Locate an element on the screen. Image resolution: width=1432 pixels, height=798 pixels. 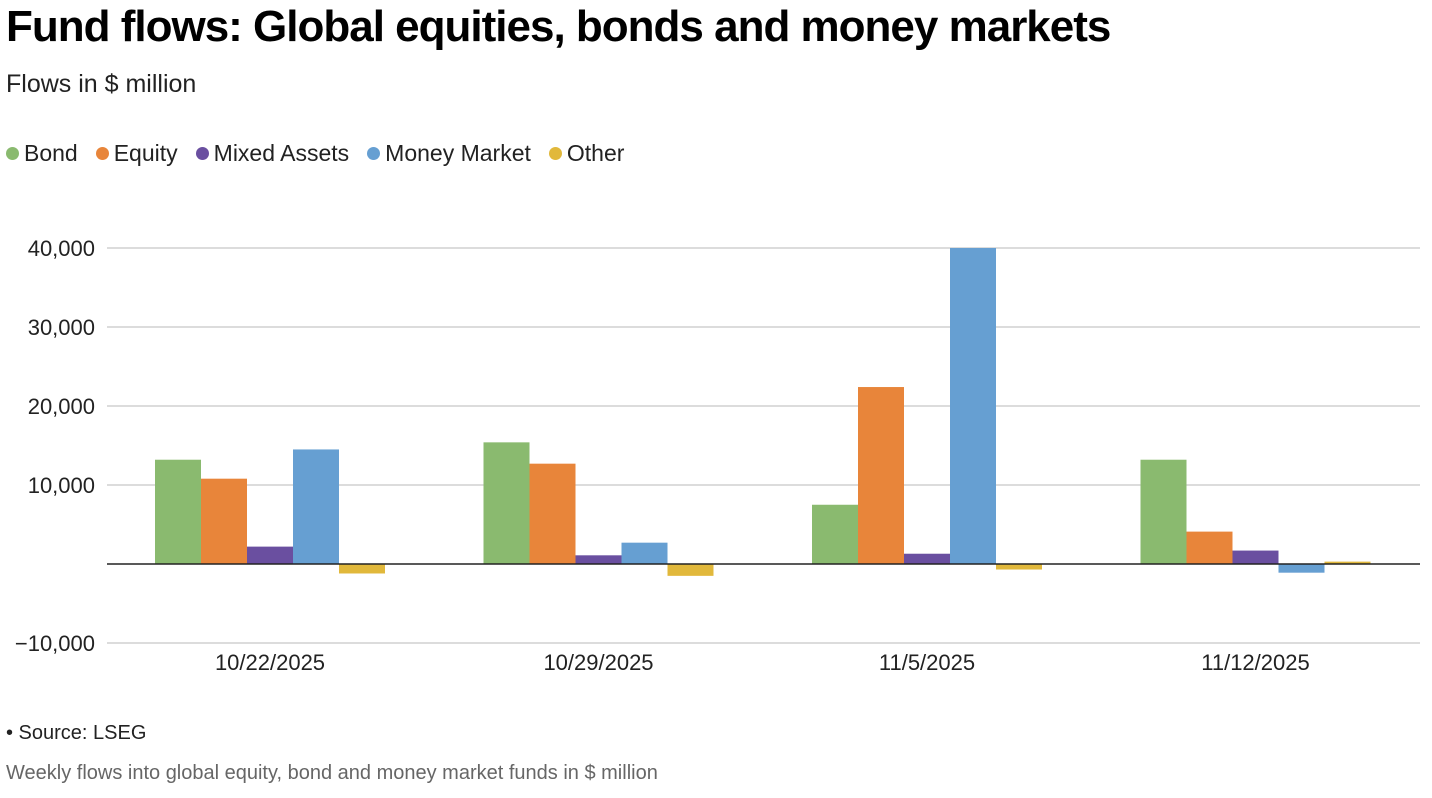
legend-label: Mixed Assets is located at coordinates (281, 153).